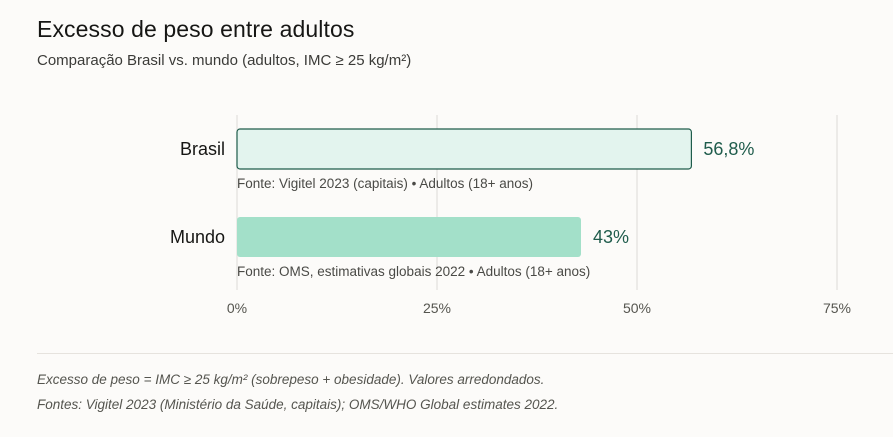  Describe the element at coordinates (837, 308) in the screenshot. I see `x-tick-label: 75%` at that location.